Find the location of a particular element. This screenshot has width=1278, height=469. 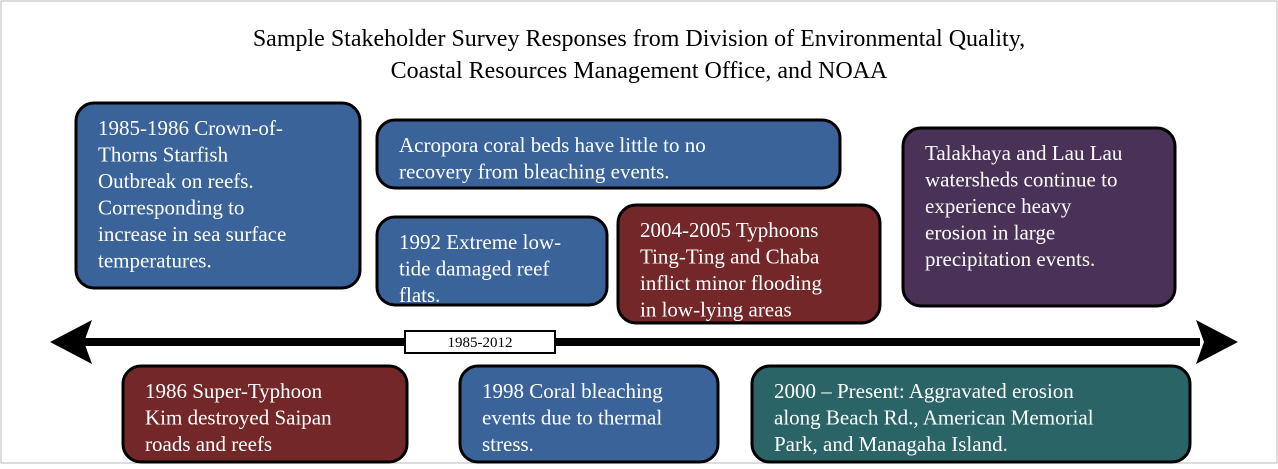

event-text: events due to thermal is located at coordinates (572, 418).